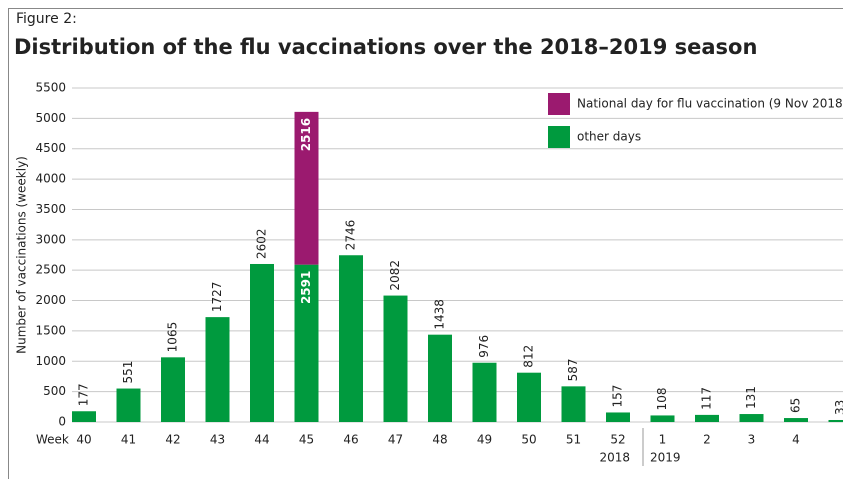  Describe the element at coordinates (172, 440) in the screenshot. I see `x-tick-label: 42` at that location.